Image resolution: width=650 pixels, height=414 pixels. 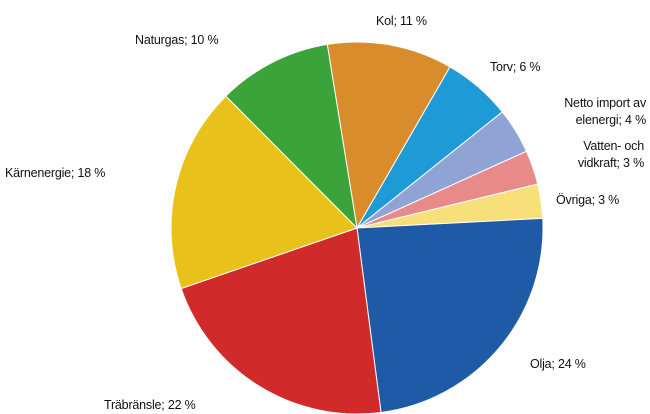 I want to click on slice-label: Träbränsle; 22 %, so click(x=150, y=405).